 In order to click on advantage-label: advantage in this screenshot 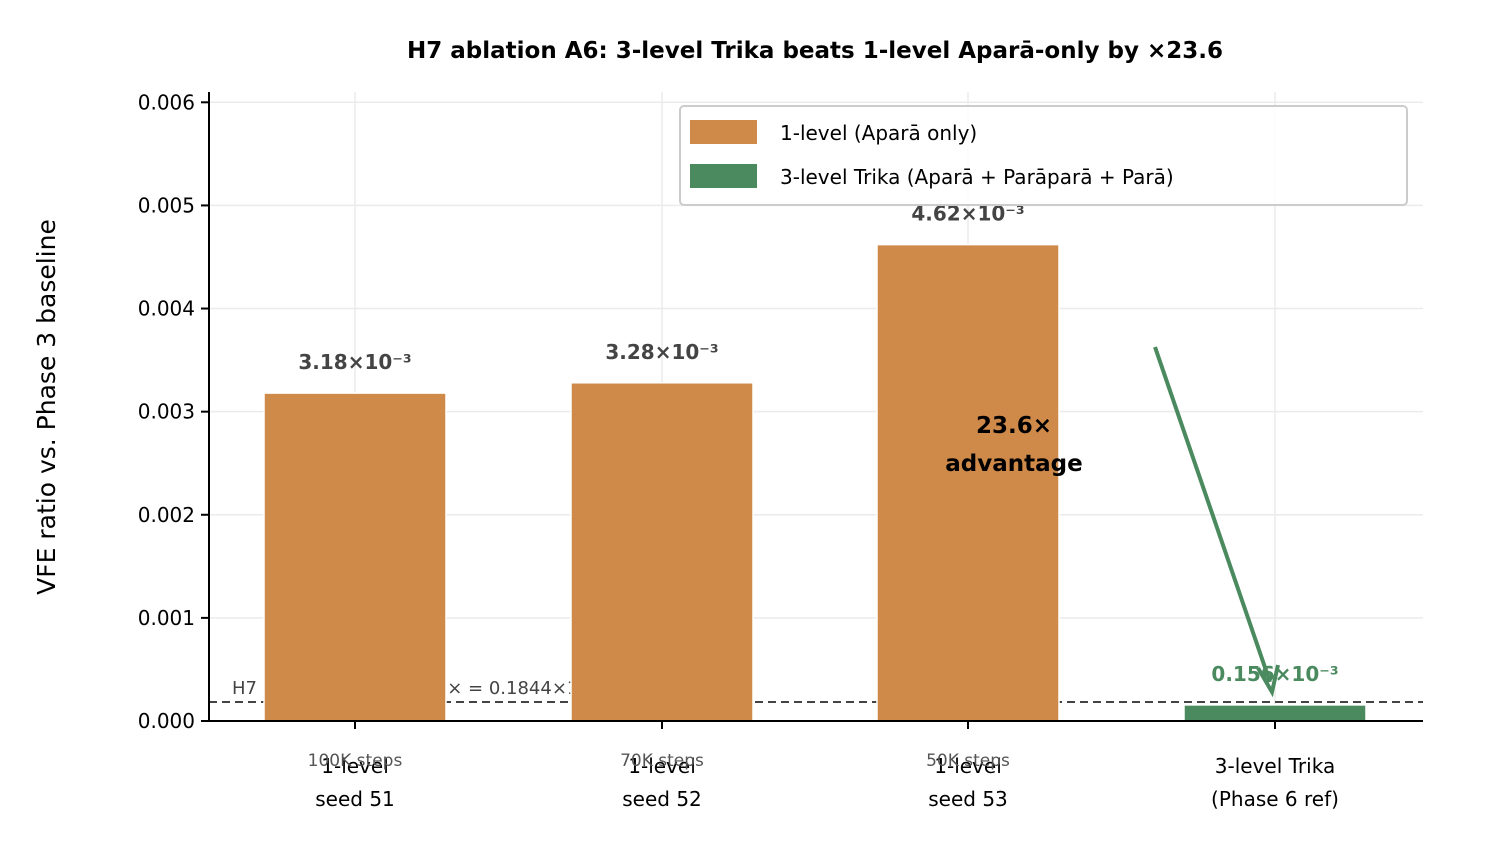, I will do `click(1013, 464)`.